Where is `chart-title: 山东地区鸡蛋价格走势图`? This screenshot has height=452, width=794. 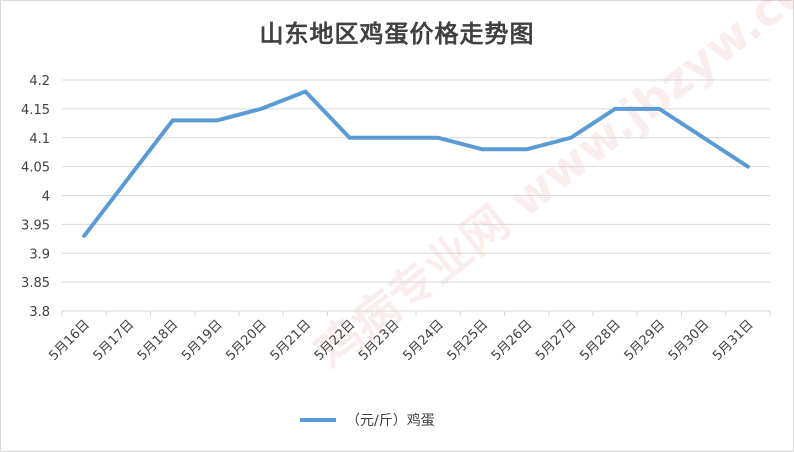 chart-title: 山东地区鸡蛋价格走势图 is located at coordinates (397, 34).